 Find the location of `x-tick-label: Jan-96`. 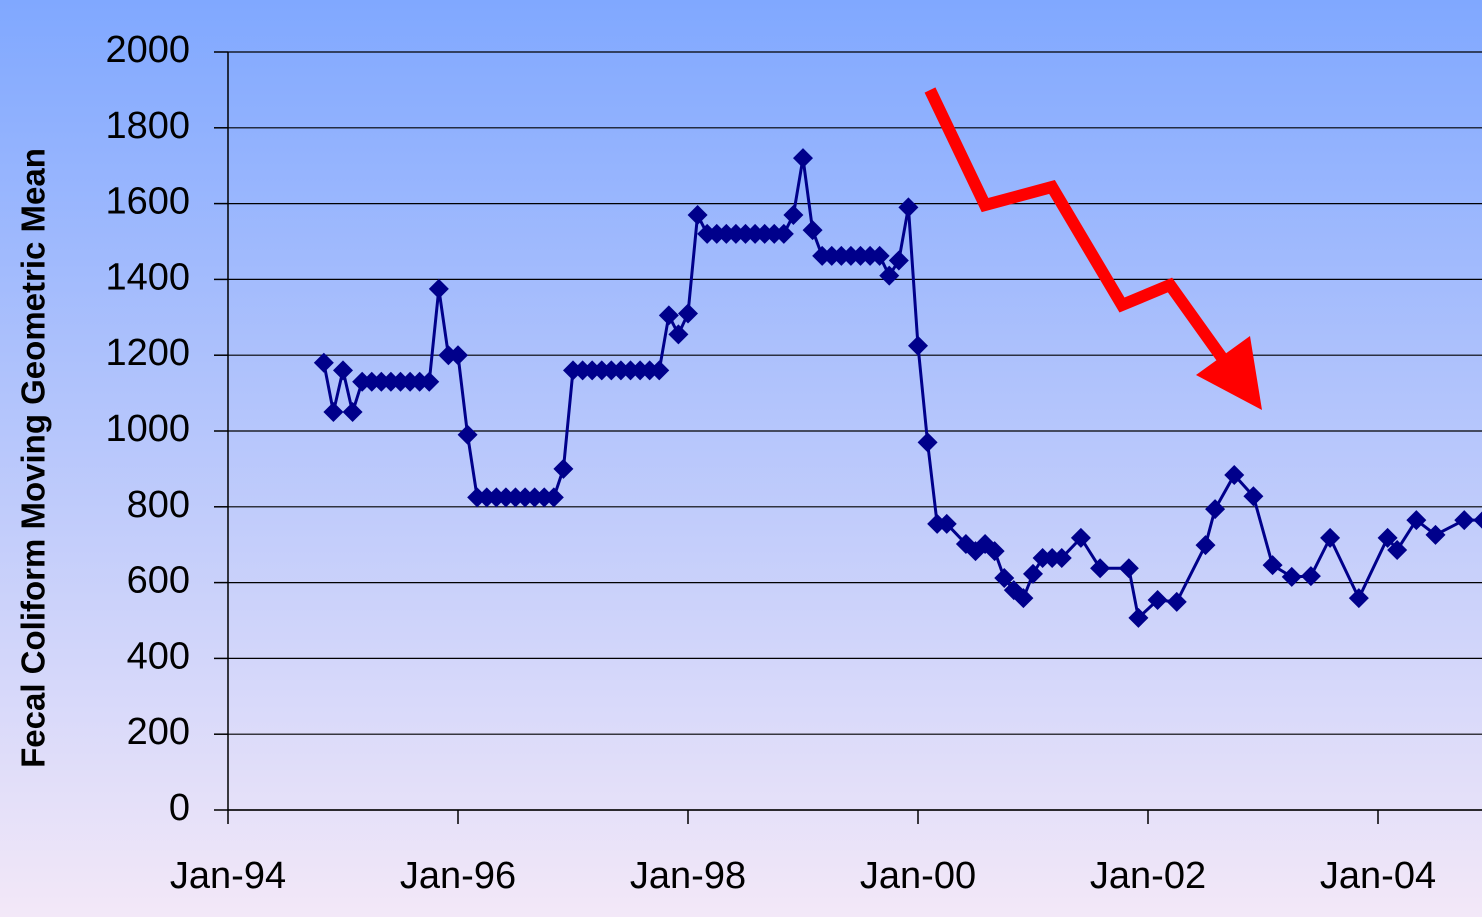

x-tick-label: Jan-96 is located at coordinates (458, 876).